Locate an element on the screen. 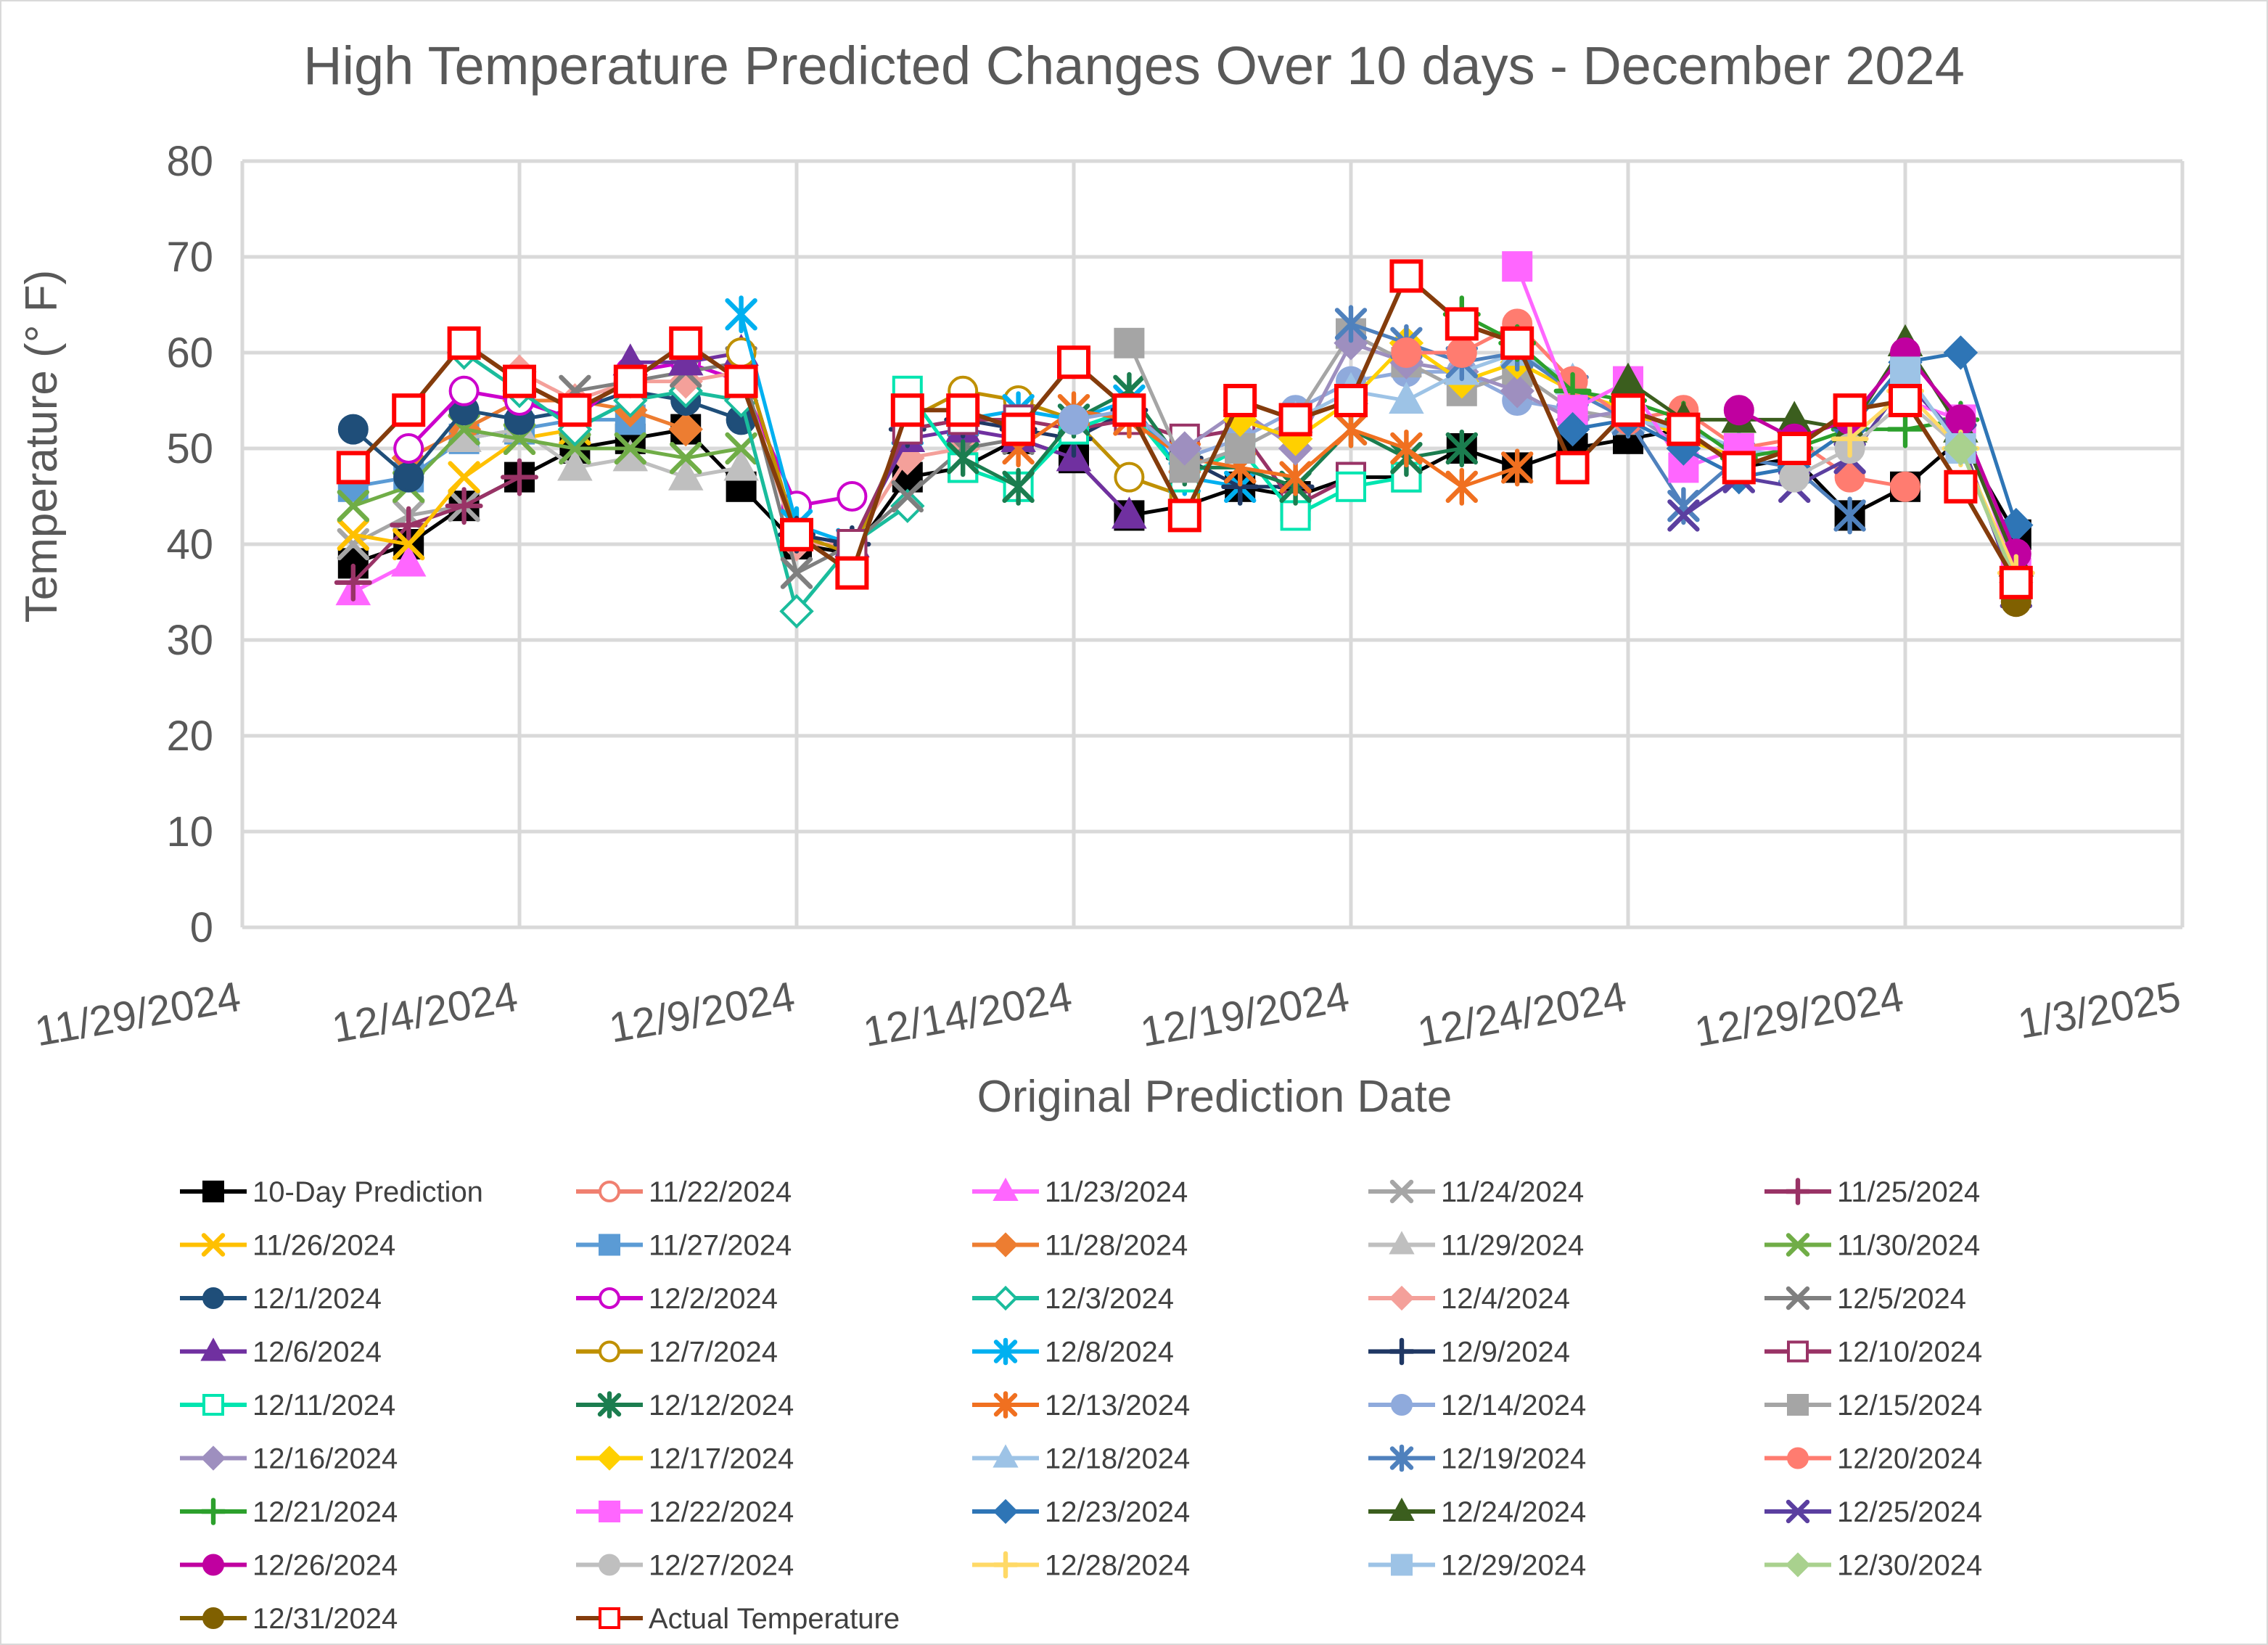 The image size is (2268, 1645). legend-item: 12/31/2024 is located at coordinates (289, 1619).